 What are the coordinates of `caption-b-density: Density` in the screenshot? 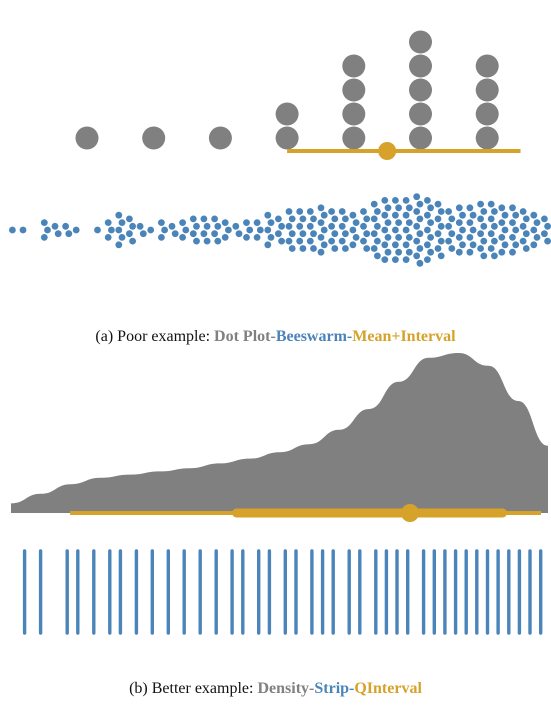 It's located at (283, 688).